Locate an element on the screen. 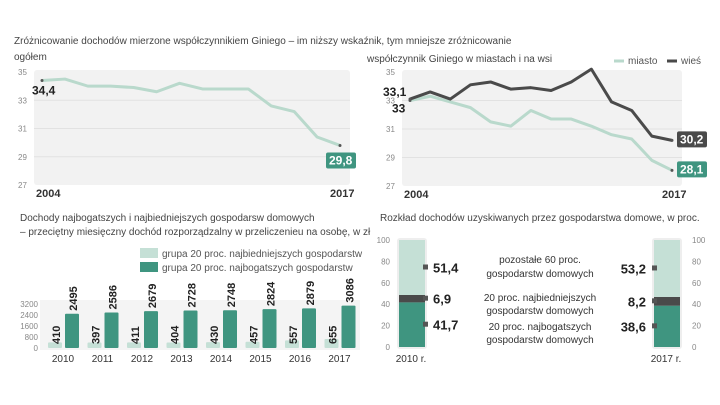  y-tick-label: 800 is located at coordinates (32, 337).